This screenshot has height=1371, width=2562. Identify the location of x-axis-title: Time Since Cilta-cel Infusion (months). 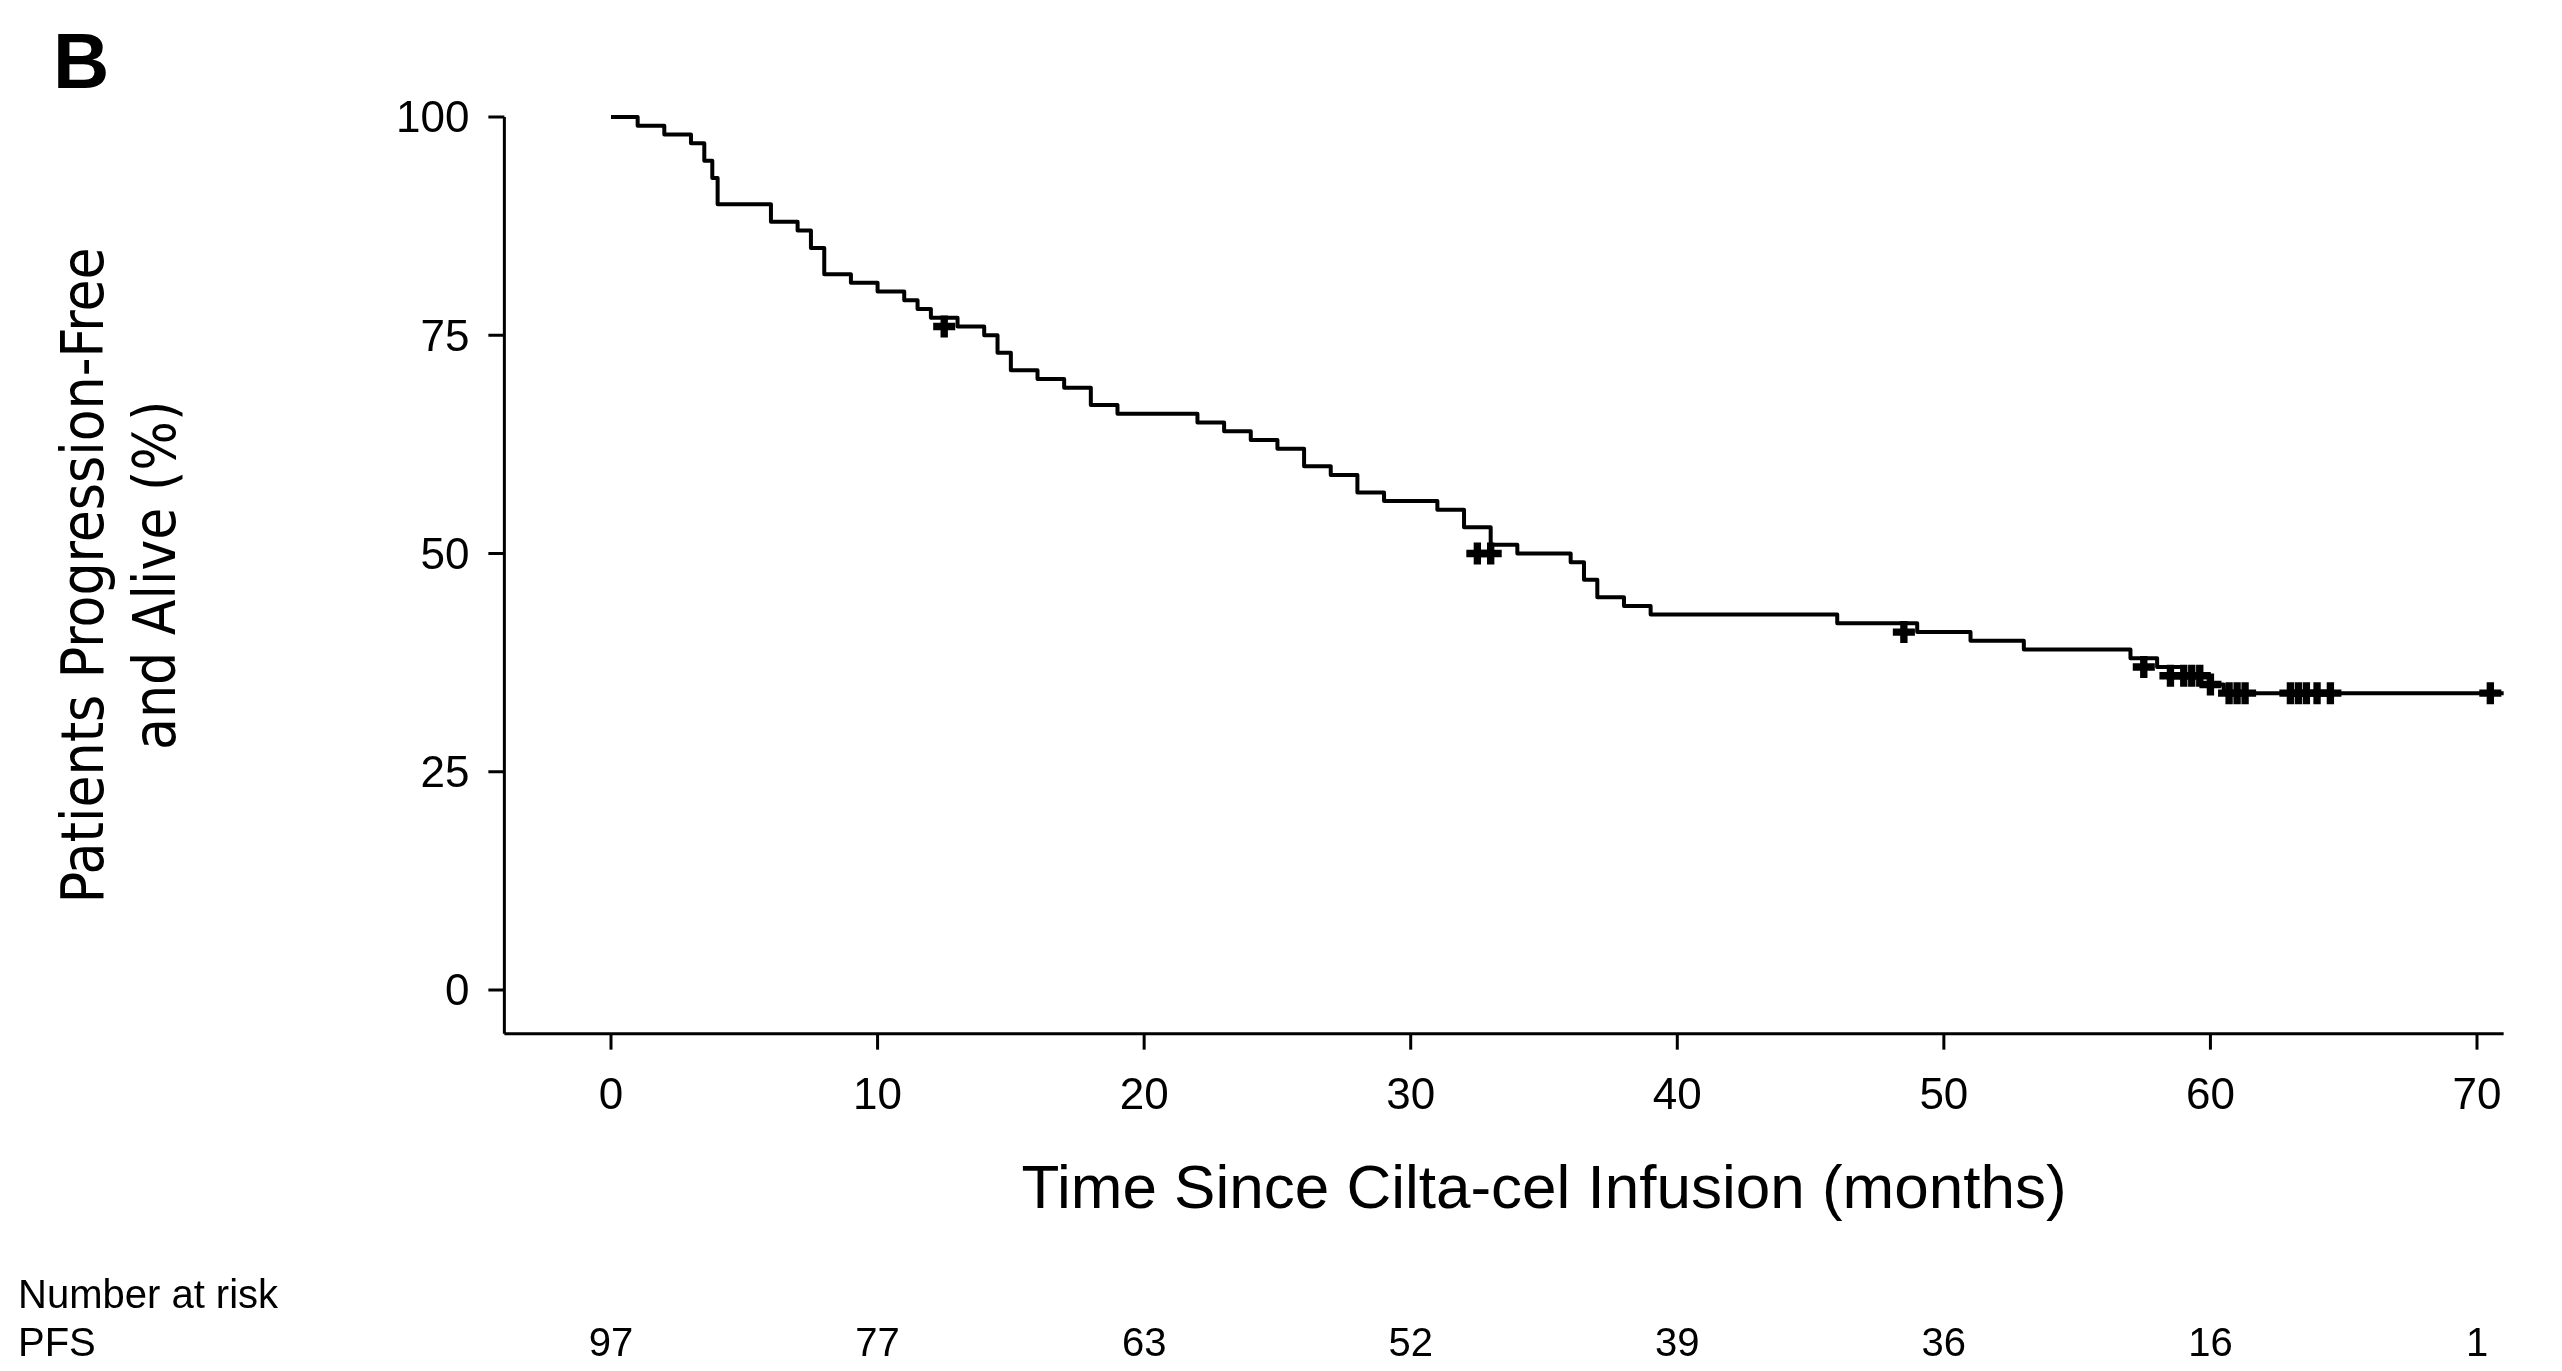
(1544, 1186).